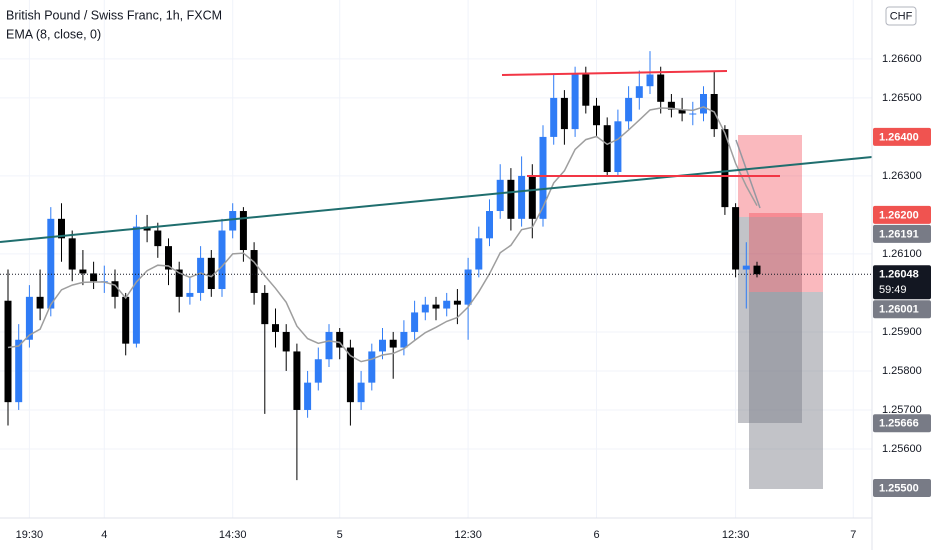  Describe the element at coordinates (902, 449) in the screenshot. I see `y-tick-label: 1.25600` at that location.